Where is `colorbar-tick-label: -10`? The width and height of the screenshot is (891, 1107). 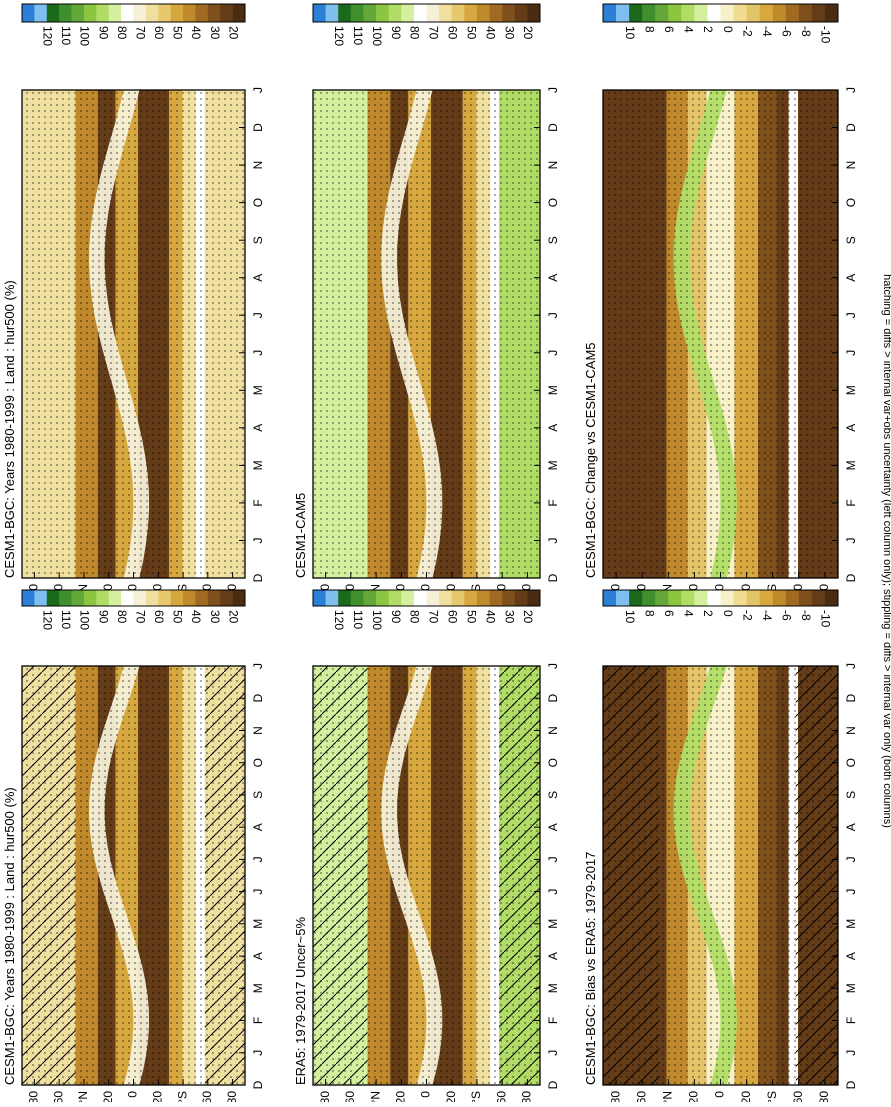 colorbar-tick-label: -10 is located at coordinates (826, 619).